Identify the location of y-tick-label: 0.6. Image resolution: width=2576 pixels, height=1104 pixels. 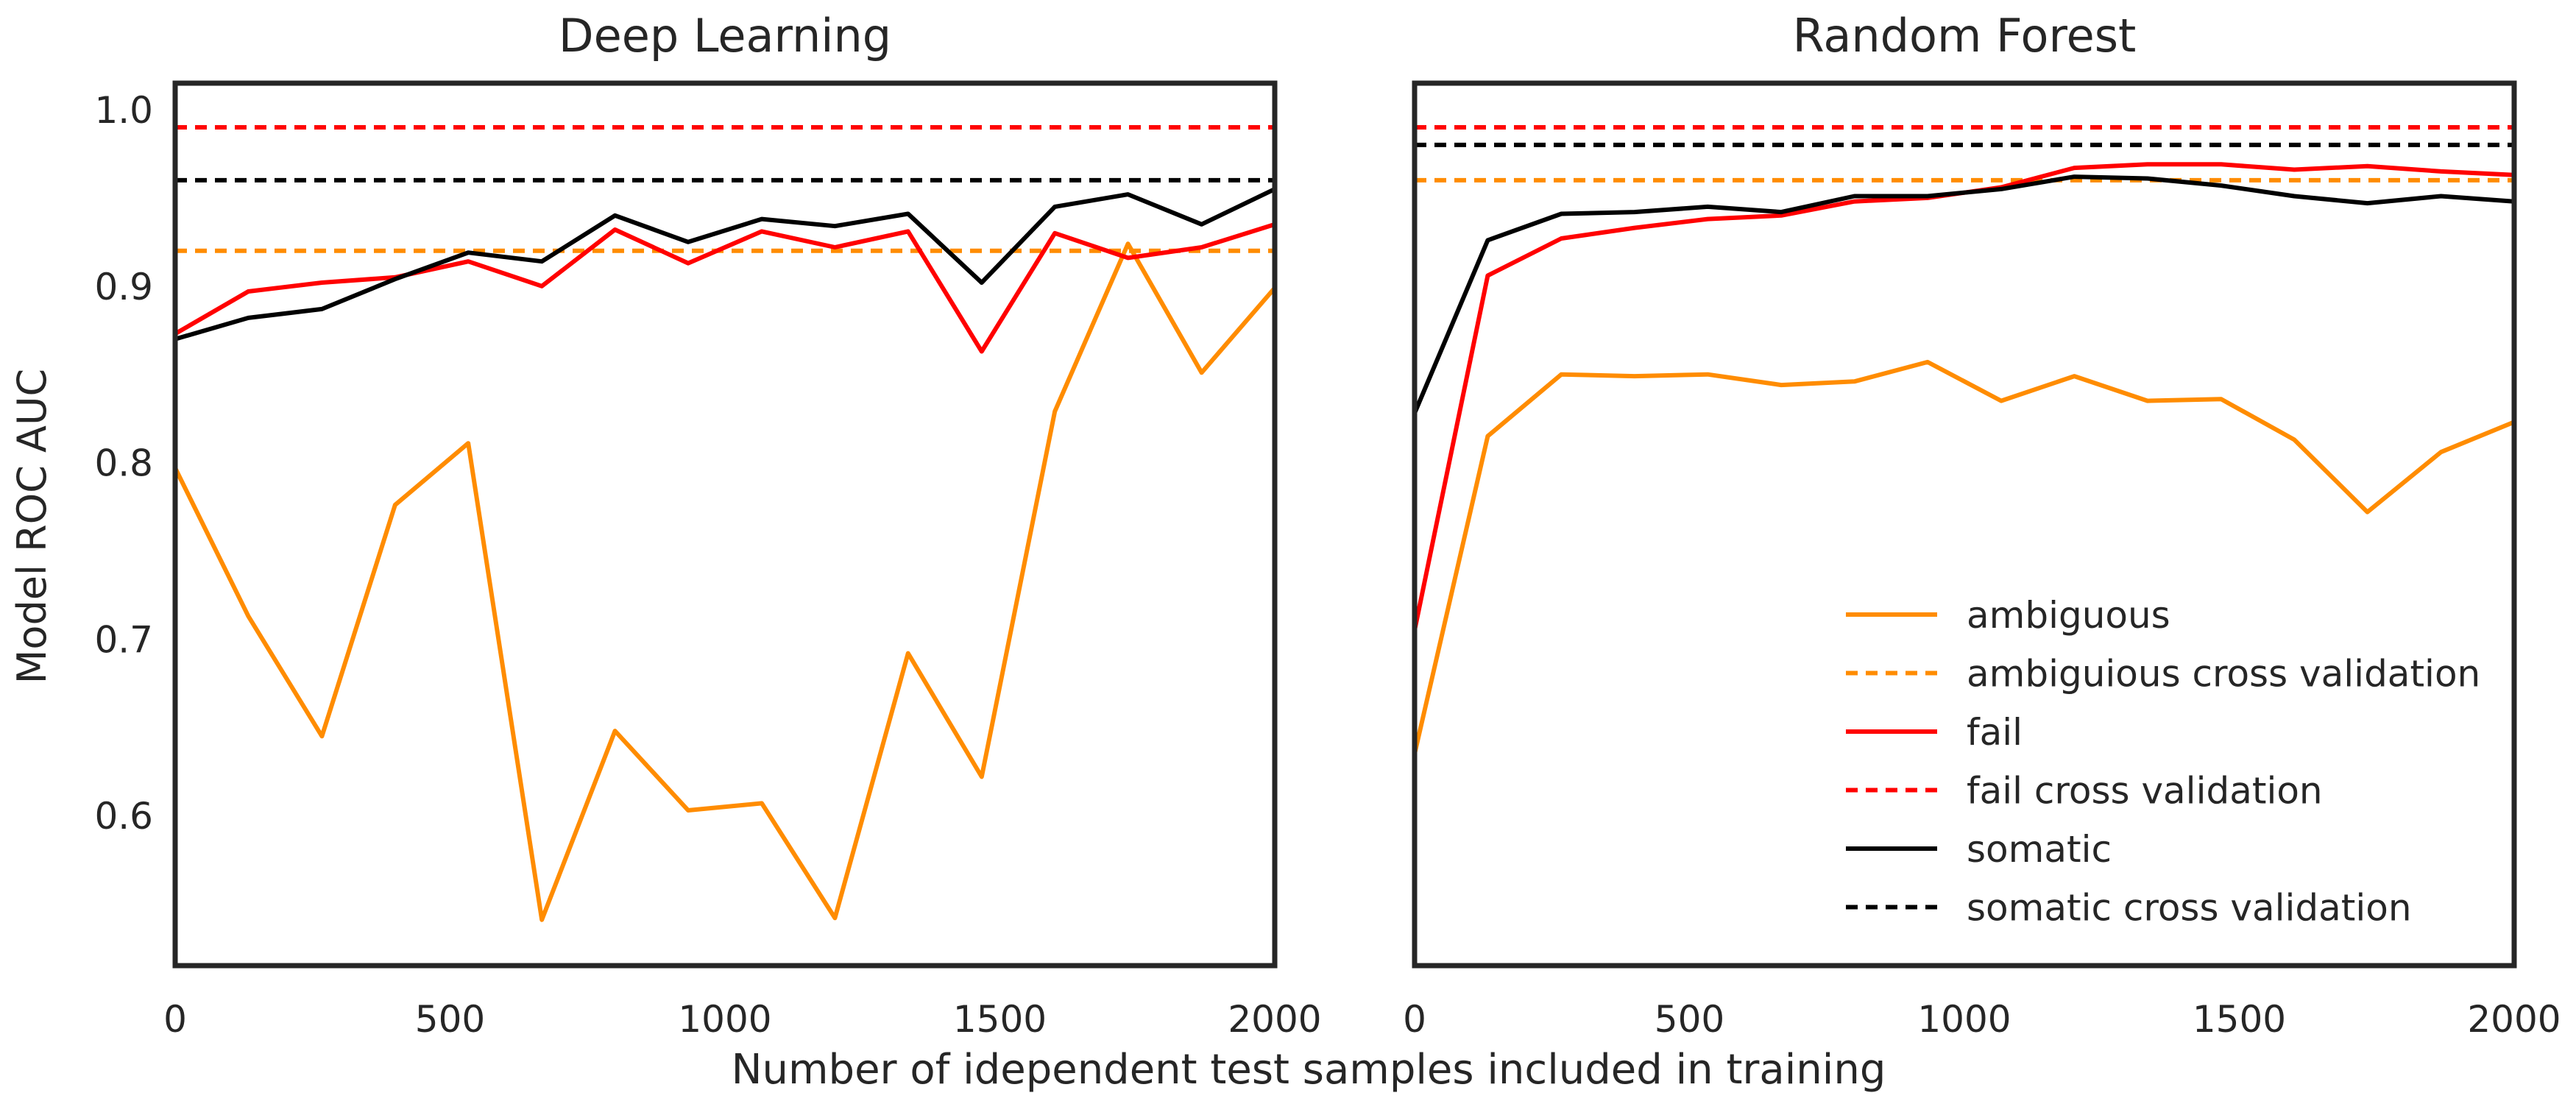
(124, 816).